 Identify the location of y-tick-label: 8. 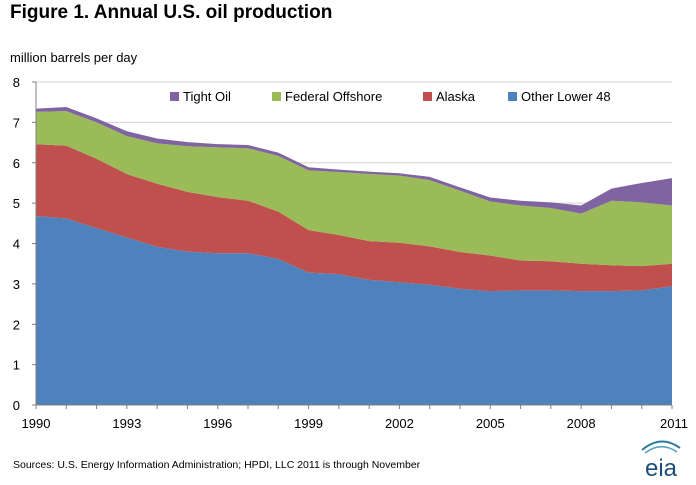
(16, 82).